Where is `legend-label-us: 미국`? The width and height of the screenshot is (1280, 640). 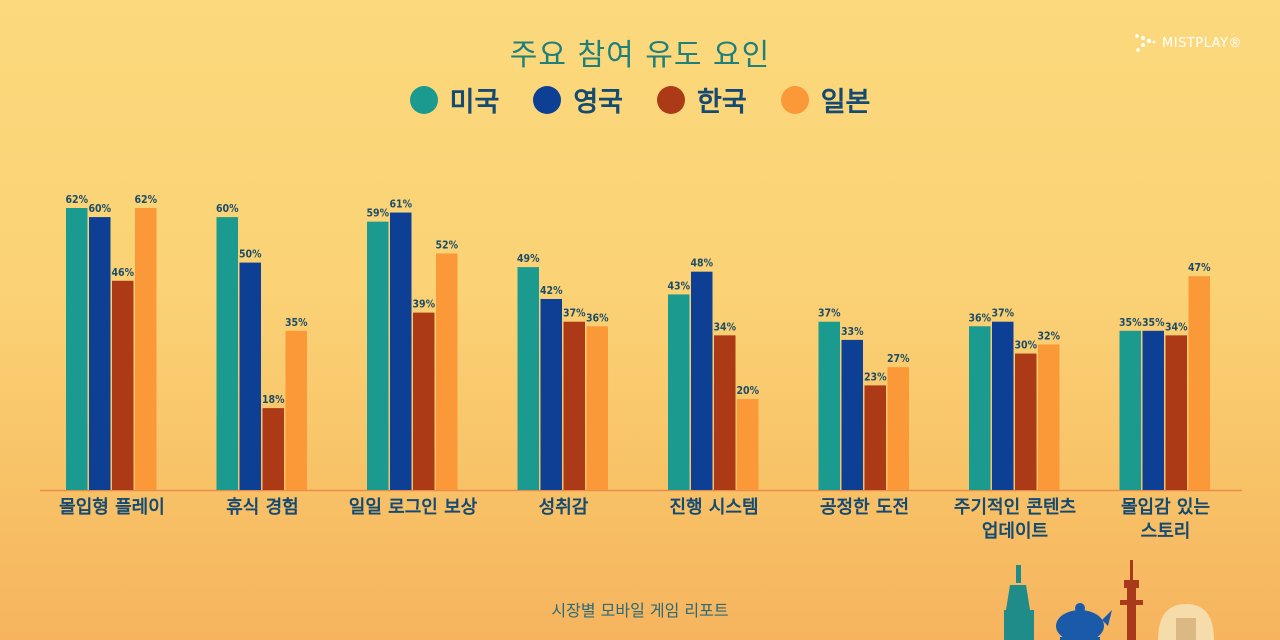 legend-label-us: 미국 is located at coordinates (474, 102).